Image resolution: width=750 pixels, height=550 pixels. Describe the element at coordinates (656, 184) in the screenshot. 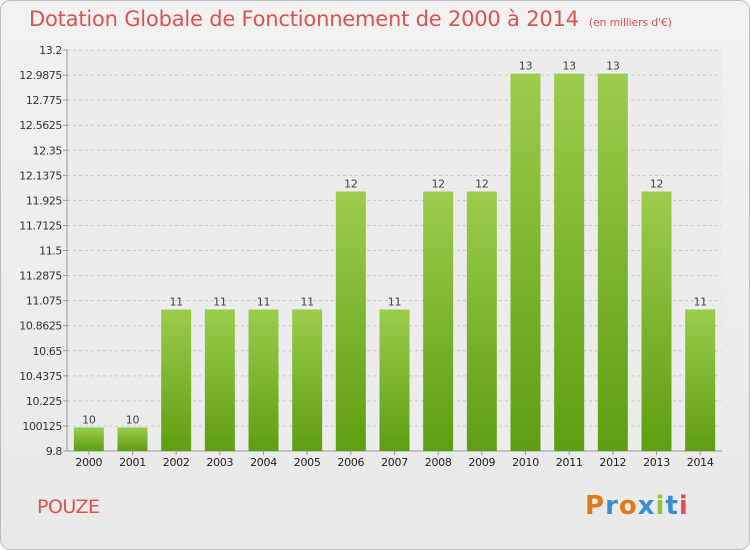

I see `data-label-2013: 12` at that location.